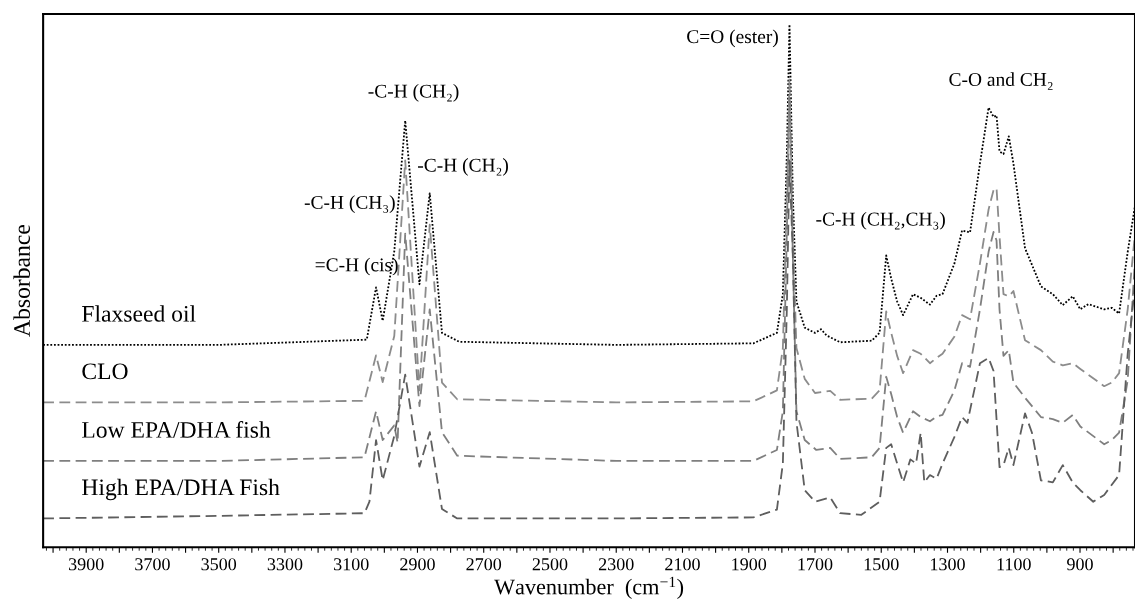 This screenshot has width=1135, height=608. I want to click on x-tick-label: 3100, so click(351, 564).